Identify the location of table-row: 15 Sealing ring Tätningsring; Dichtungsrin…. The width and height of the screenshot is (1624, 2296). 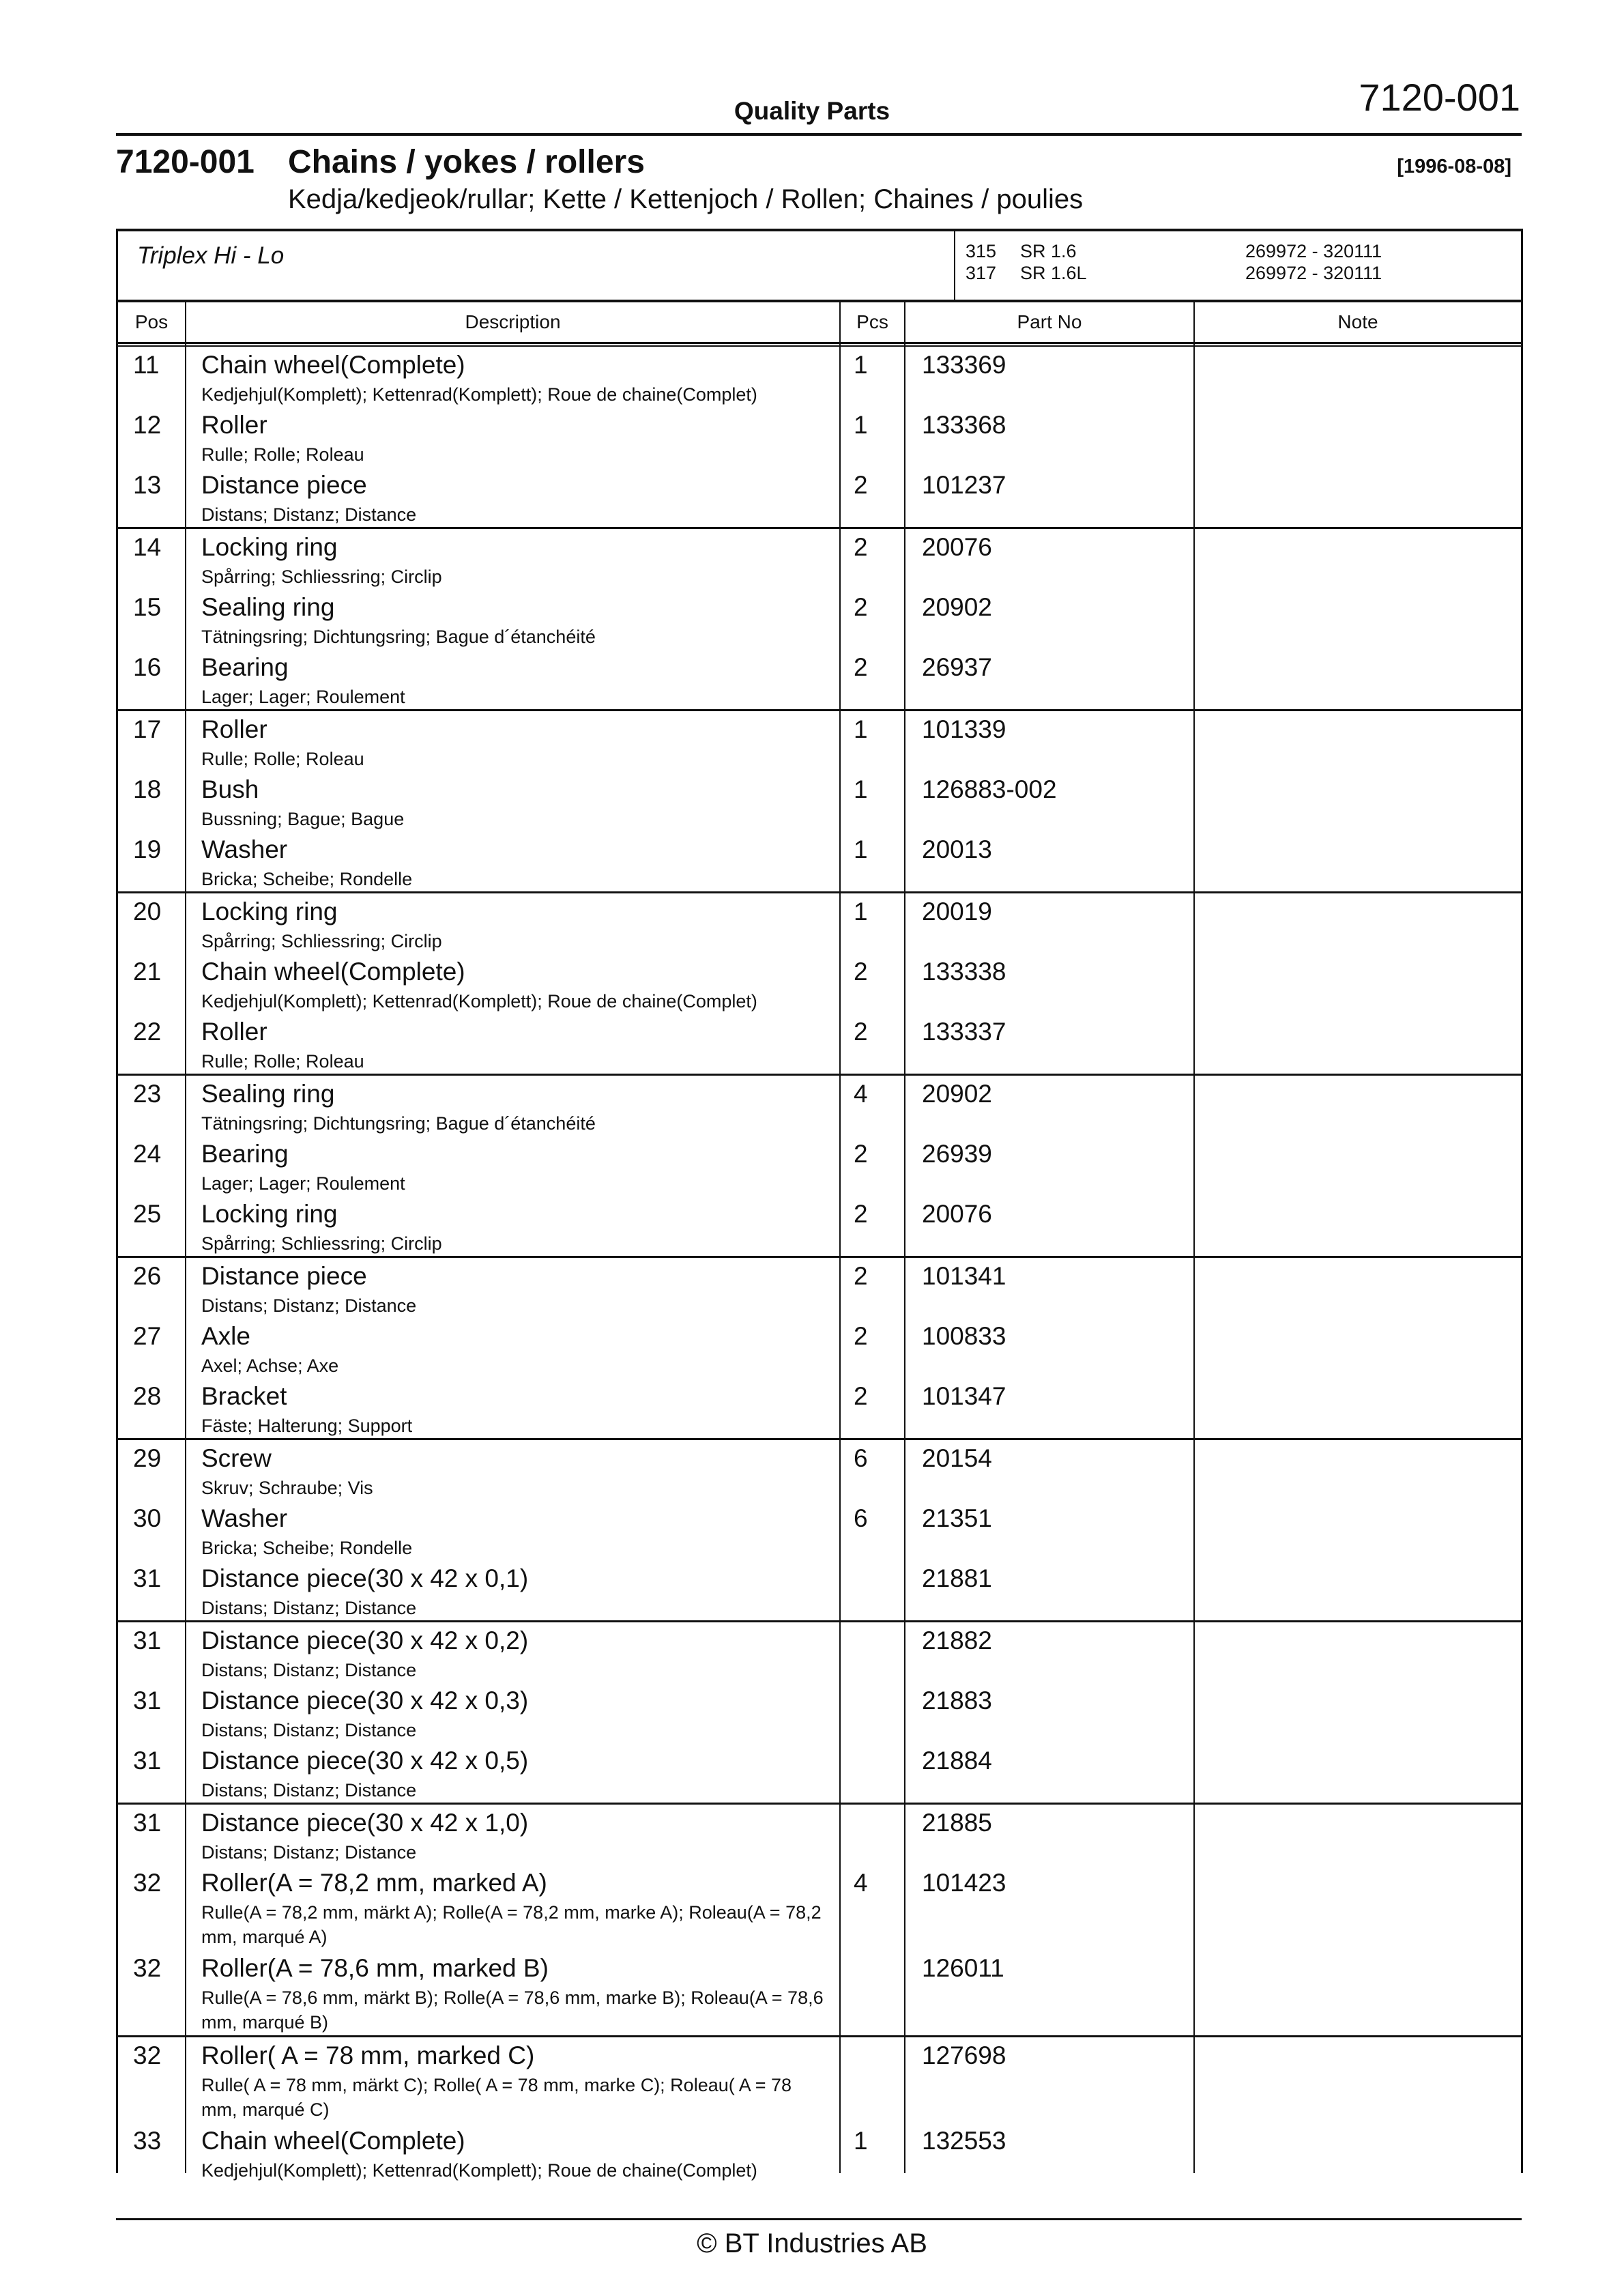
(820, 619).